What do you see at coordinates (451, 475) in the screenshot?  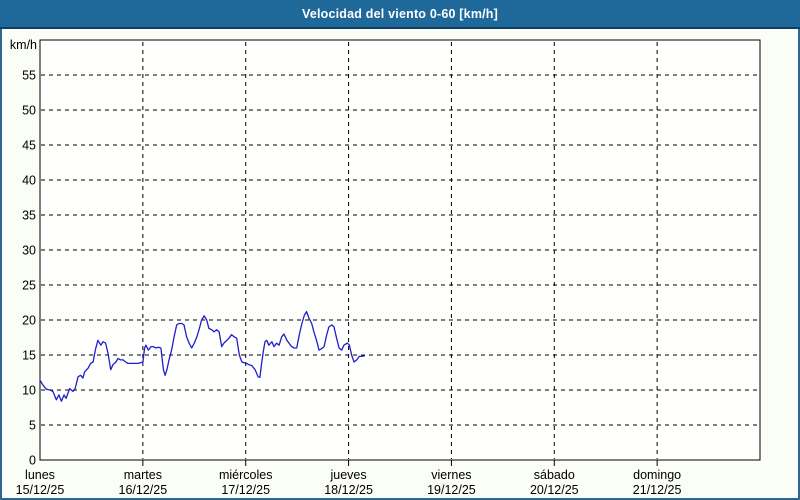 I see `x-day-label-viernes: viernes` at bounding box center [451, 475].